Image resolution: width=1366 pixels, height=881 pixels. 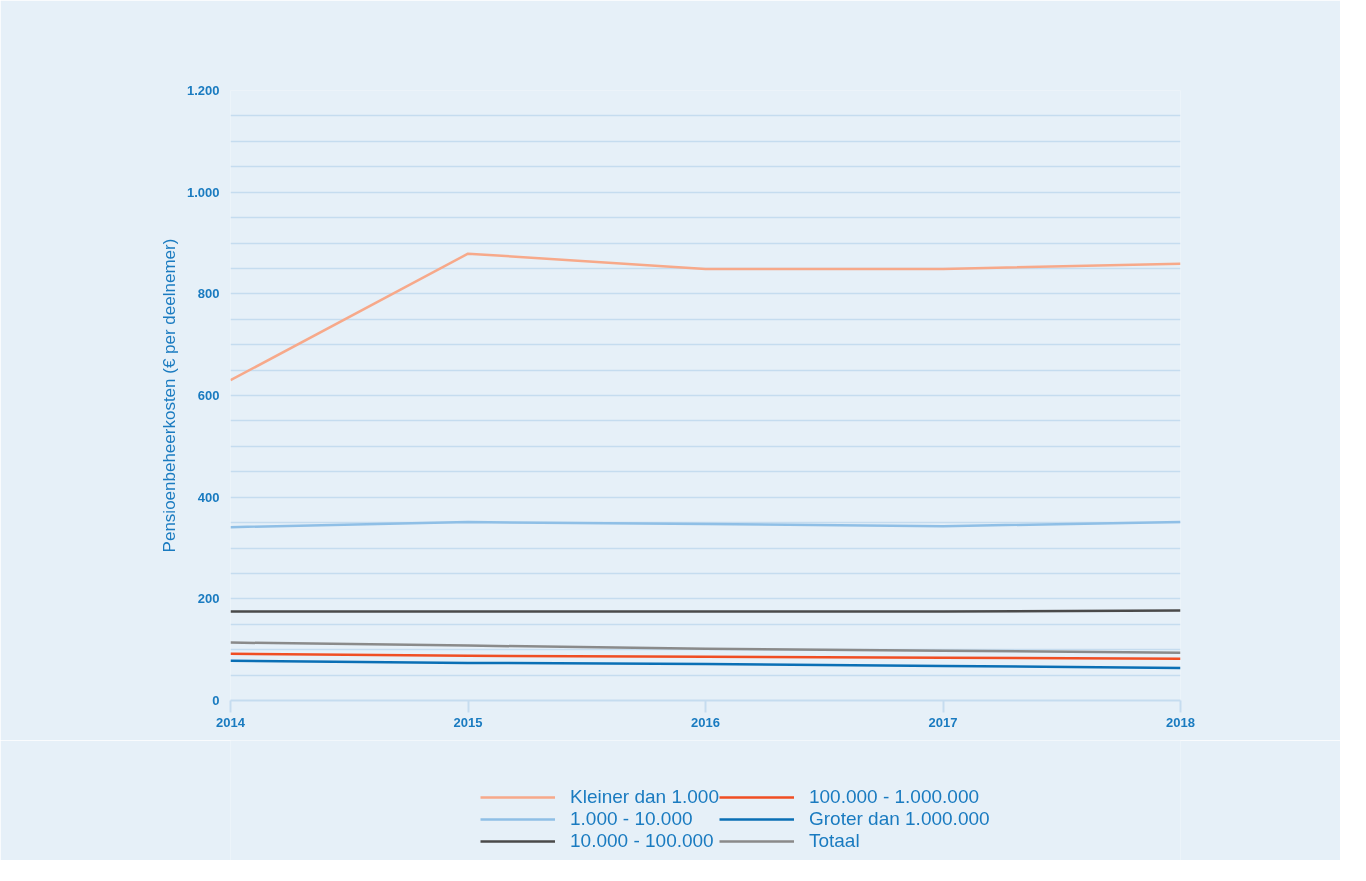 What do you see at coordinates (208, 294) in the screenshot?
I see `y-tick-label: 800` at bounding box center [208, 294].